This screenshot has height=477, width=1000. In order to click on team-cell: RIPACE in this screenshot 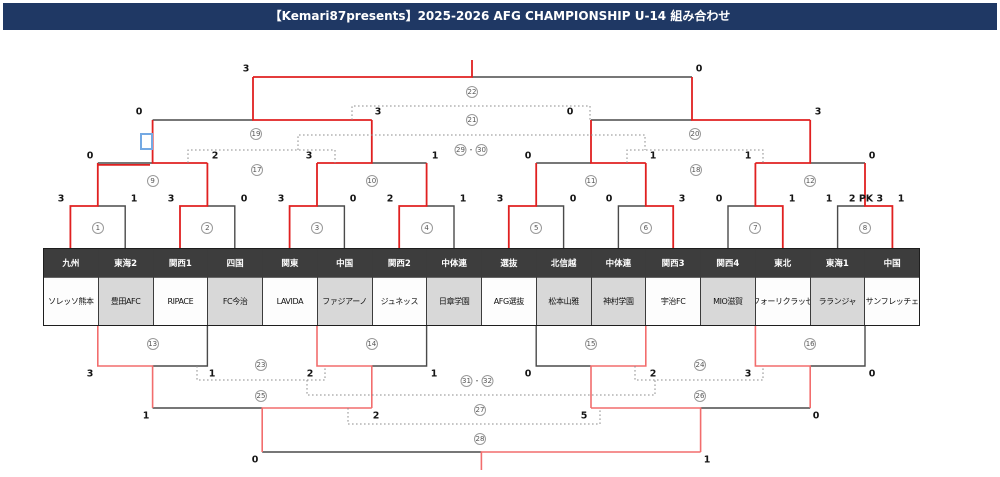, I will do `click(180, 301)`.